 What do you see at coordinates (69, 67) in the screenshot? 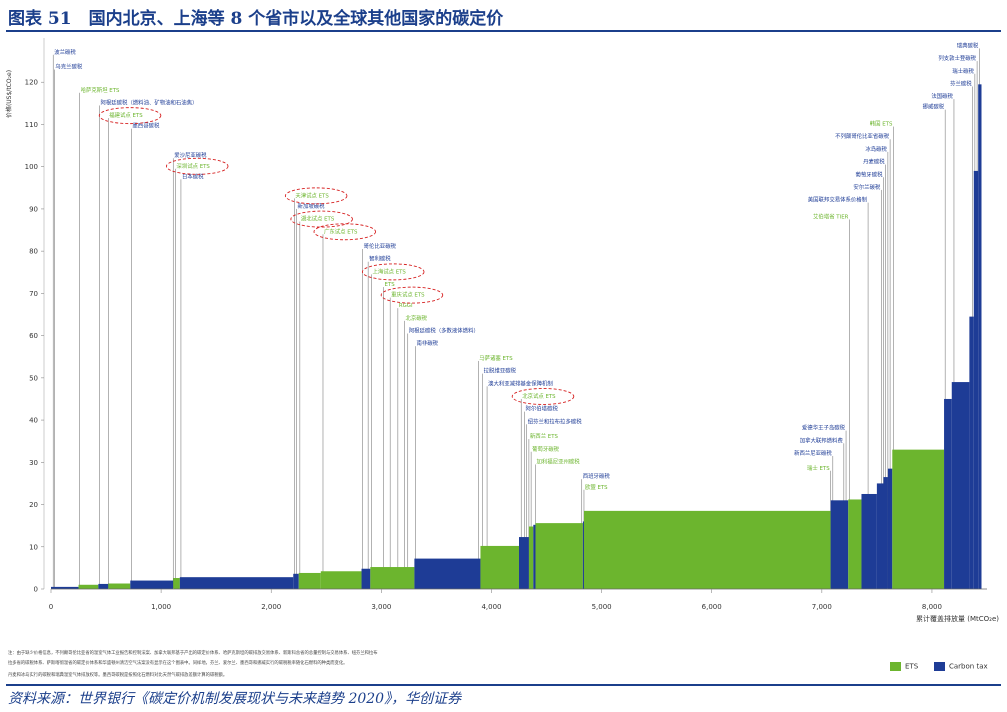
I see `annotation-label: 乌克兰碳税` at bounding box center [69, 67].